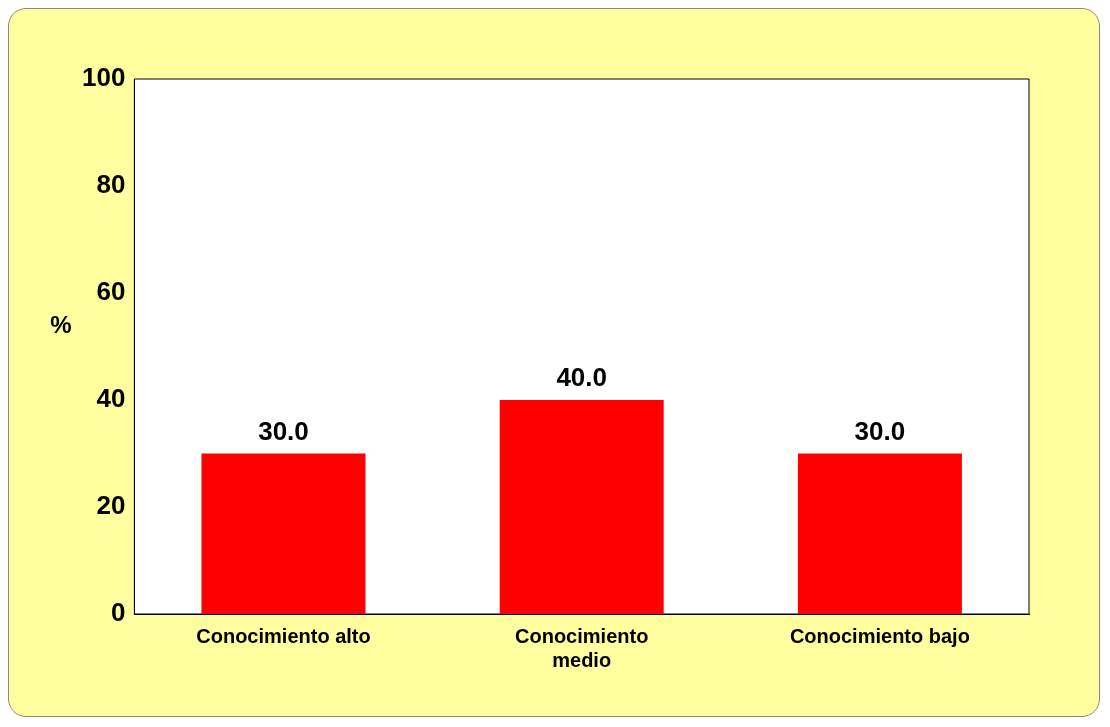  What do you see at coordinates (111, 398) in the screenshot?
I see `y-tick-label: 40` at bounding box center [111, 398].